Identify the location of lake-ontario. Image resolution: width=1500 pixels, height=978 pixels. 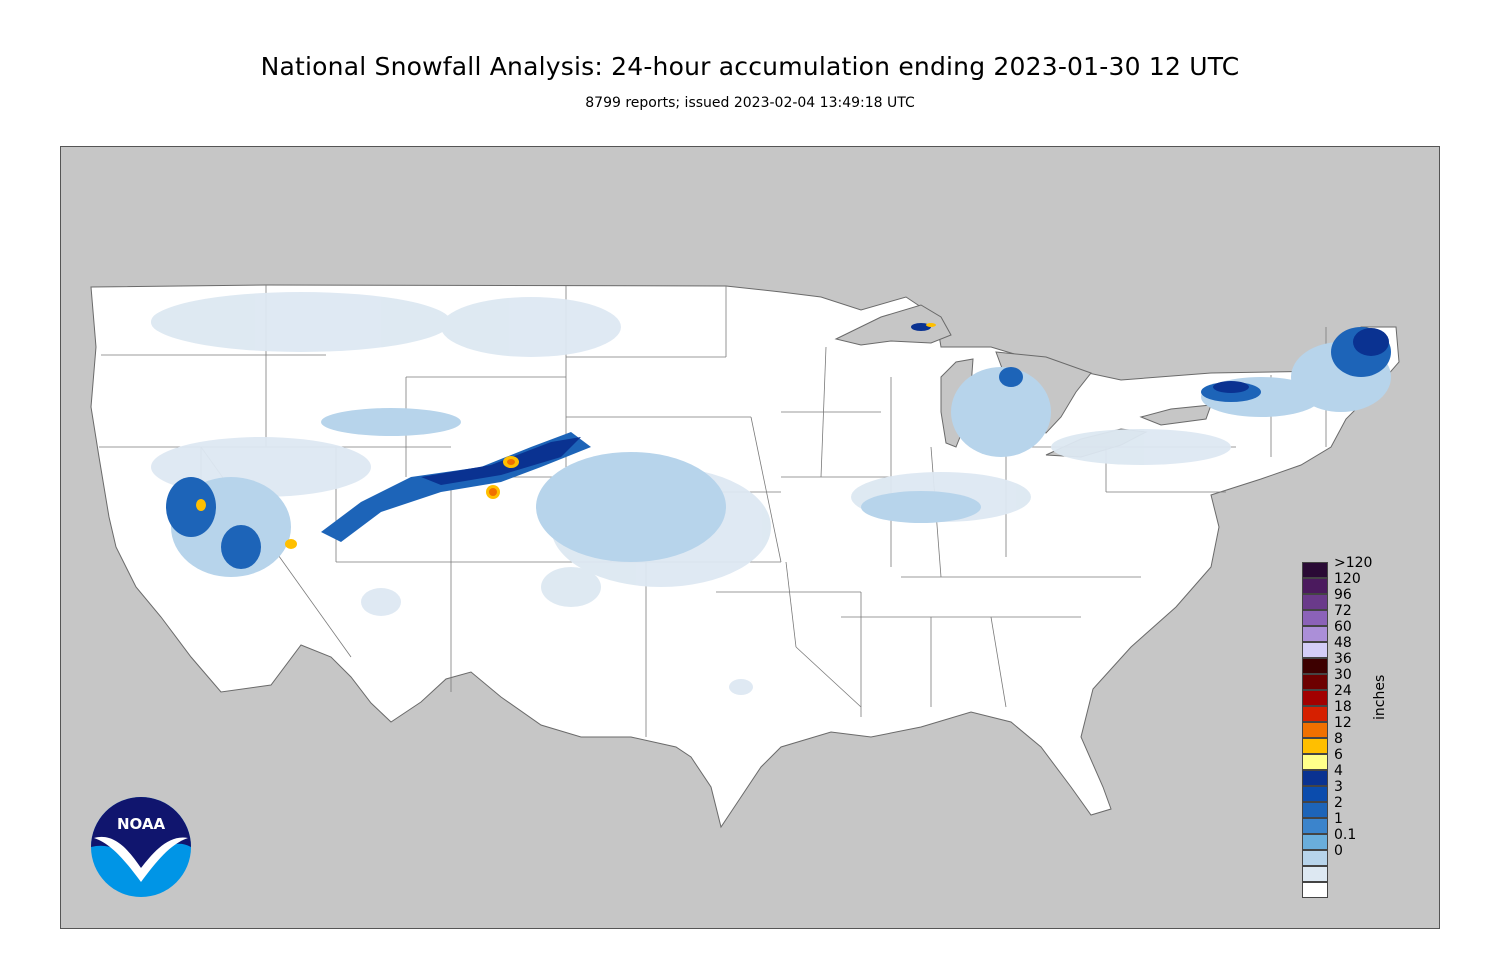
(1175, 415).